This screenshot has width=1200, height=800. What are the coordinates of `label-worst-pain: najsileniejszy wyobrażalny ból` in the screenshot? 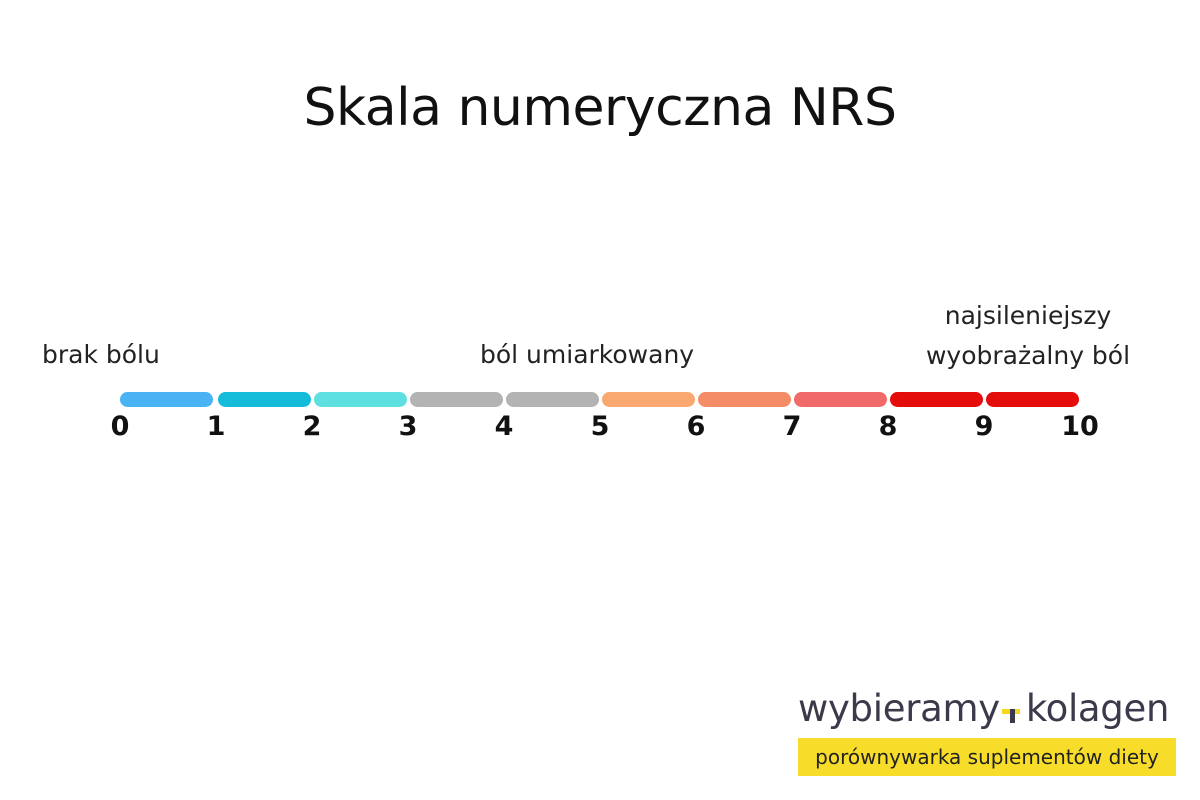 It's located at (1028, 336).